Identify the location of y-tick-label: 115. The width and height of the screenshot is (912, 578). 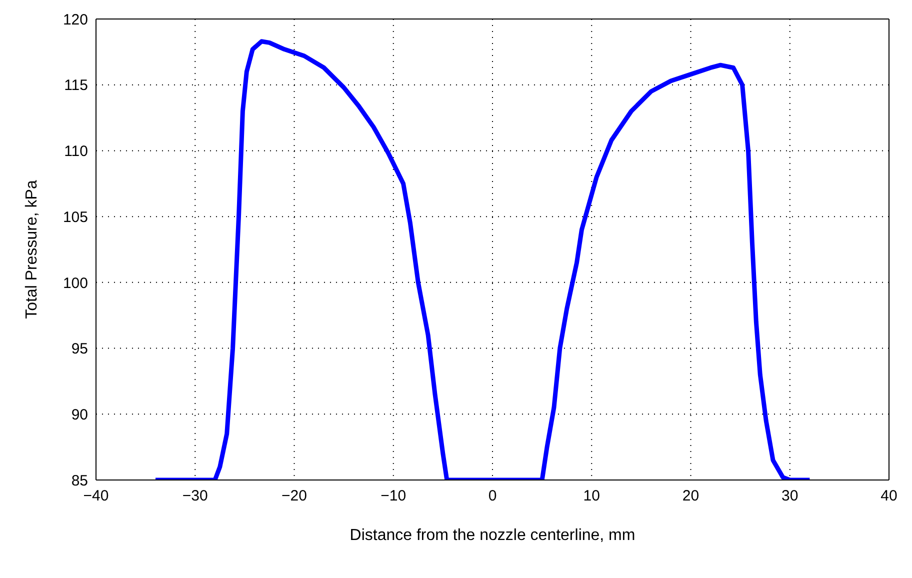
(76, 85).